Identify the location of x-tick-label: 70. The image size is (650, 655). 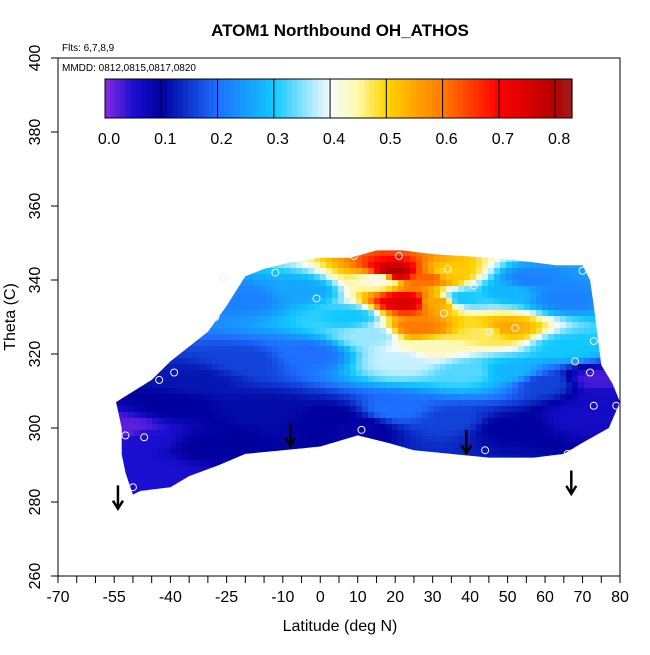
(583, 597).